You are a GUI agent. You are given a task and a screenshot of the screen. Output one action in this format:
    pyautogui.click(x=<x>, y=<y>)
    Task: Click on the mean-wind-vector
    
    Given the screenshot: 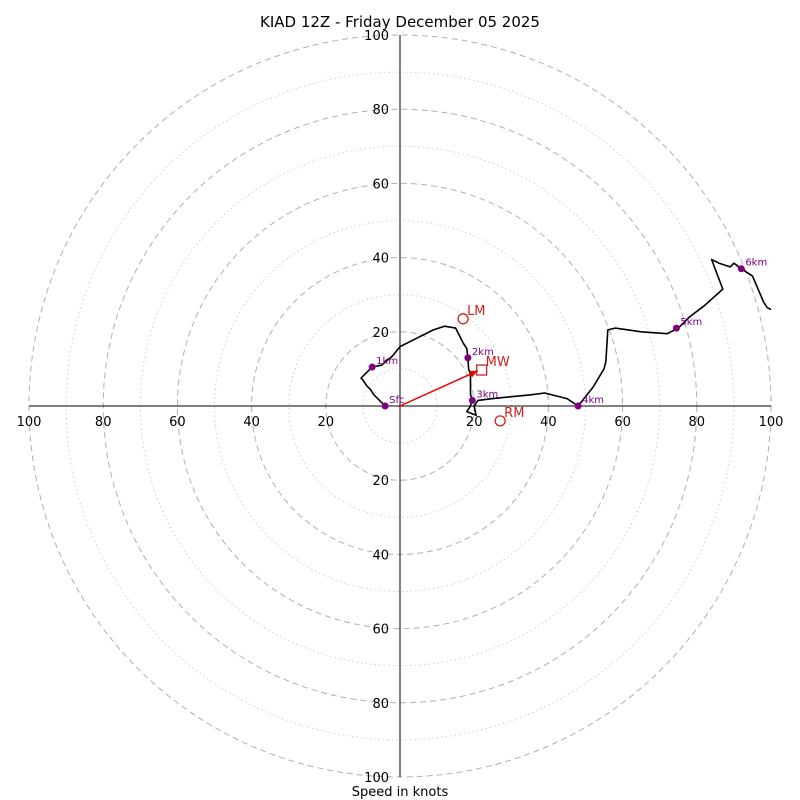 What is the action you would take?
    pyautogui.click(x=439, y=388)
    